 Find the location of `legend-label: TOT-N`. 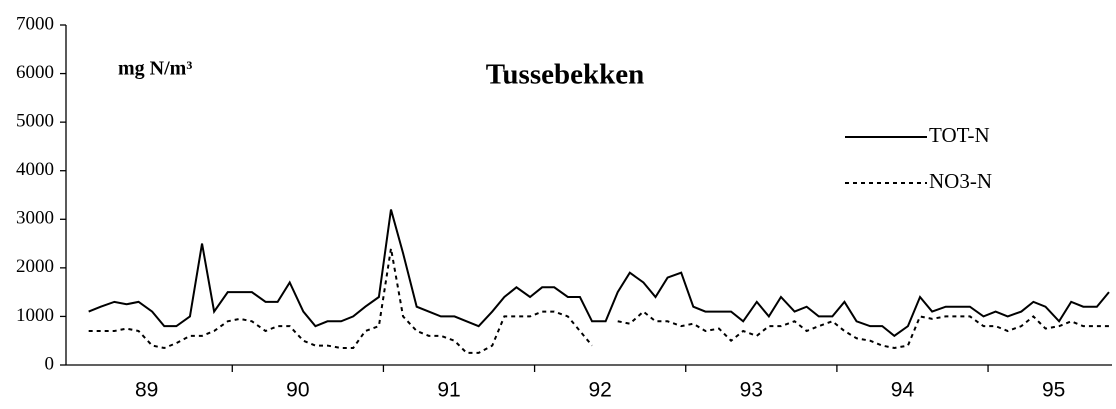

legend-label: TOT-N is located at coordinates (959, 135).